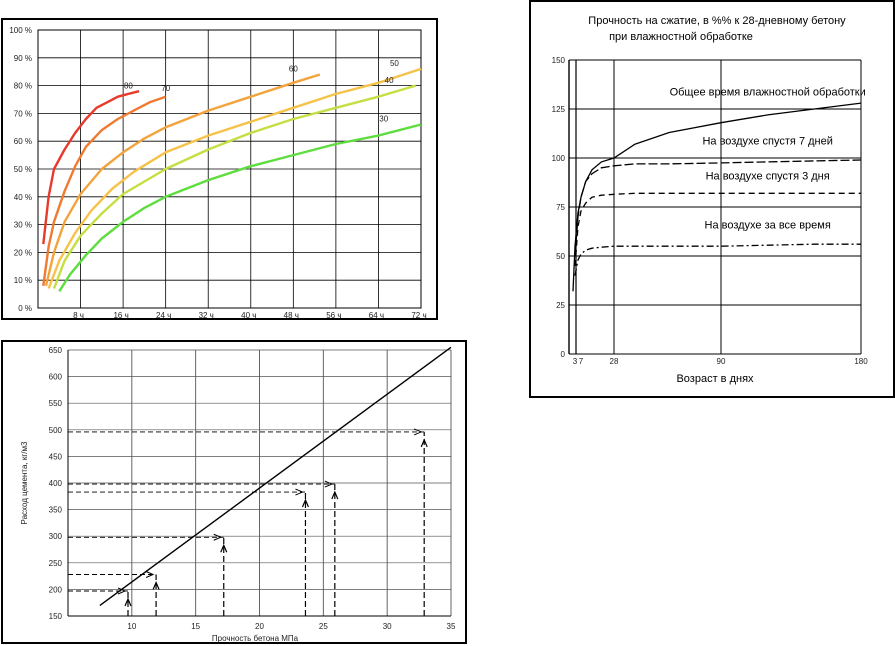 This screenshot has height=646, width=895. Describe the element at coordinates (23, 113) in the screenshot. I see `y-tick-label: 70 %` at that location.